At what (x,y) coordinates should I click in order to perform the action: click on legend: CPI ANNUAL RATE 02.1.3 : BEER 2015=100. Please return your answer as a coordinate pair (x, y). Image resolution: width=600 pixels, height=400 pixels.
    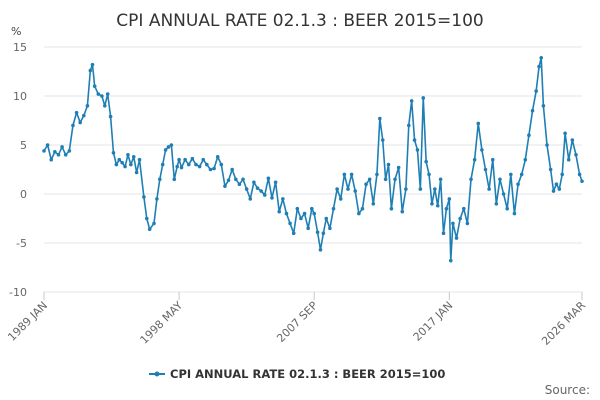
    Looking at the image, I should click on (297, 374).